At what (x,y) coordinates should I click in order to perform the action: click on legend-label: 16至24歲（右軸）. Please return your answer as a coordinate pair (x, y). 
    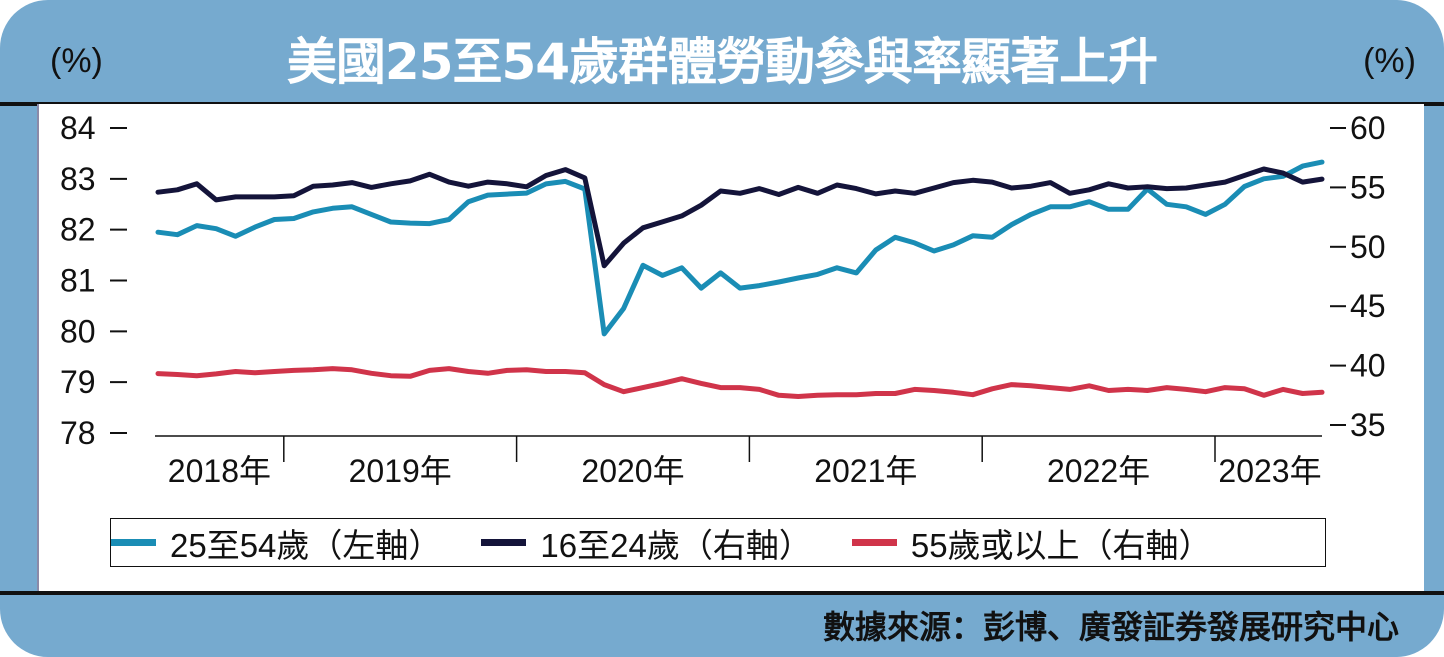
    Looking at the image, I should click on (676, 545).